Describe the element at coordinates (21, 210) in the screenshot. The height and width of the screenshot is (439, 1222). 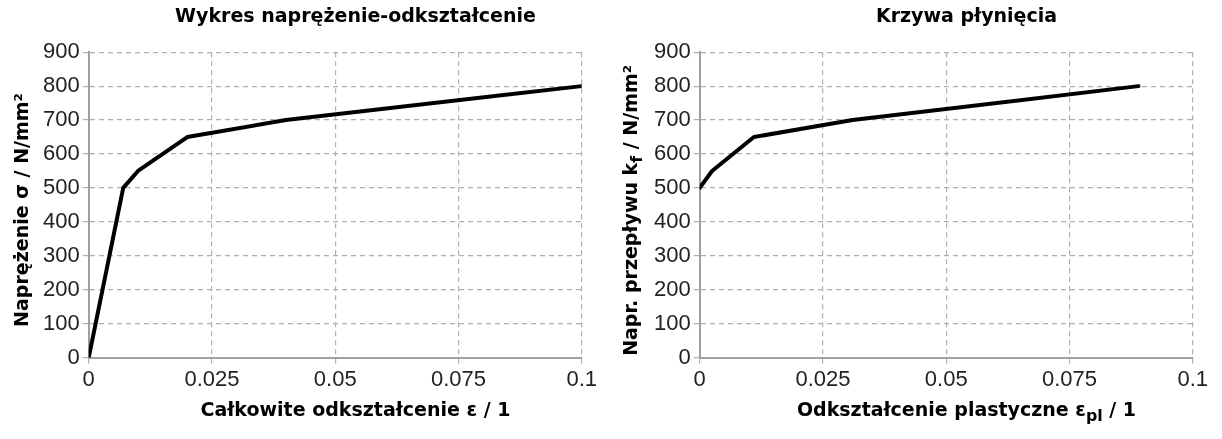
I see `y-axis-title: Naprężenie σ / N/mm²` at that location.